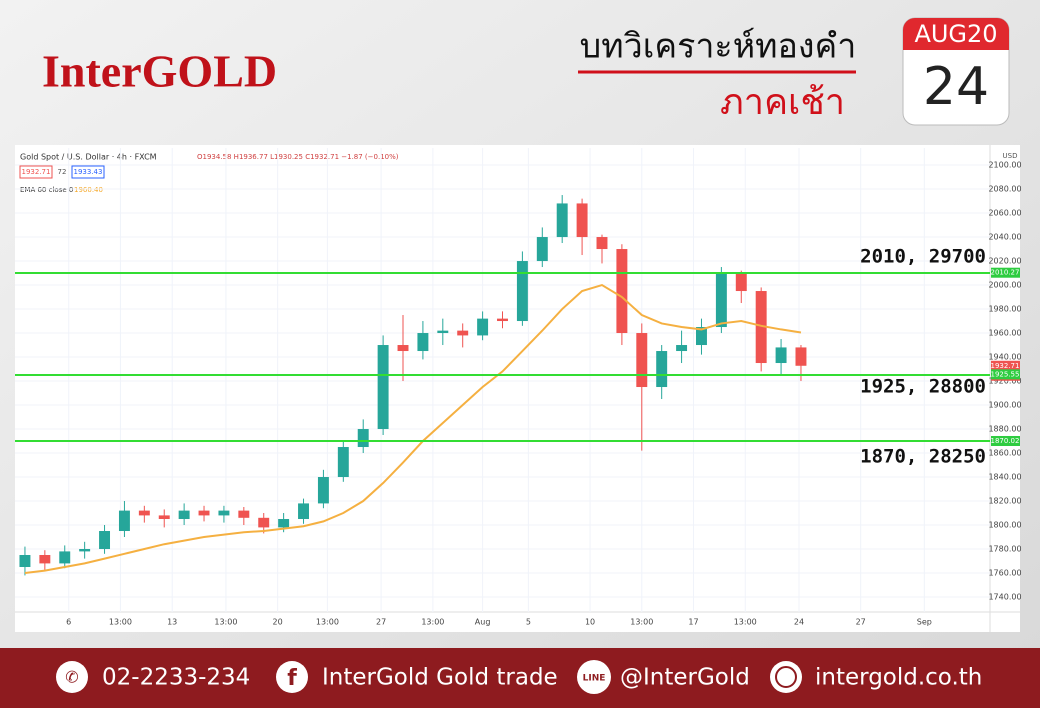  I want to click on y-tick-label: 1760.00, so click(1004, 573).